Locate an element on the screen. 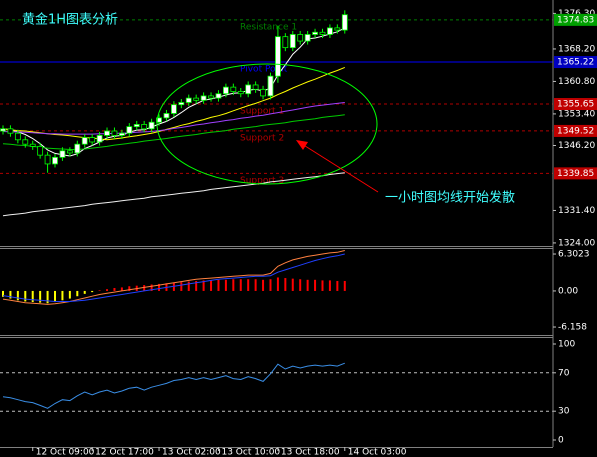  y-tick-label: 70 is located at coordinates (564, 373).